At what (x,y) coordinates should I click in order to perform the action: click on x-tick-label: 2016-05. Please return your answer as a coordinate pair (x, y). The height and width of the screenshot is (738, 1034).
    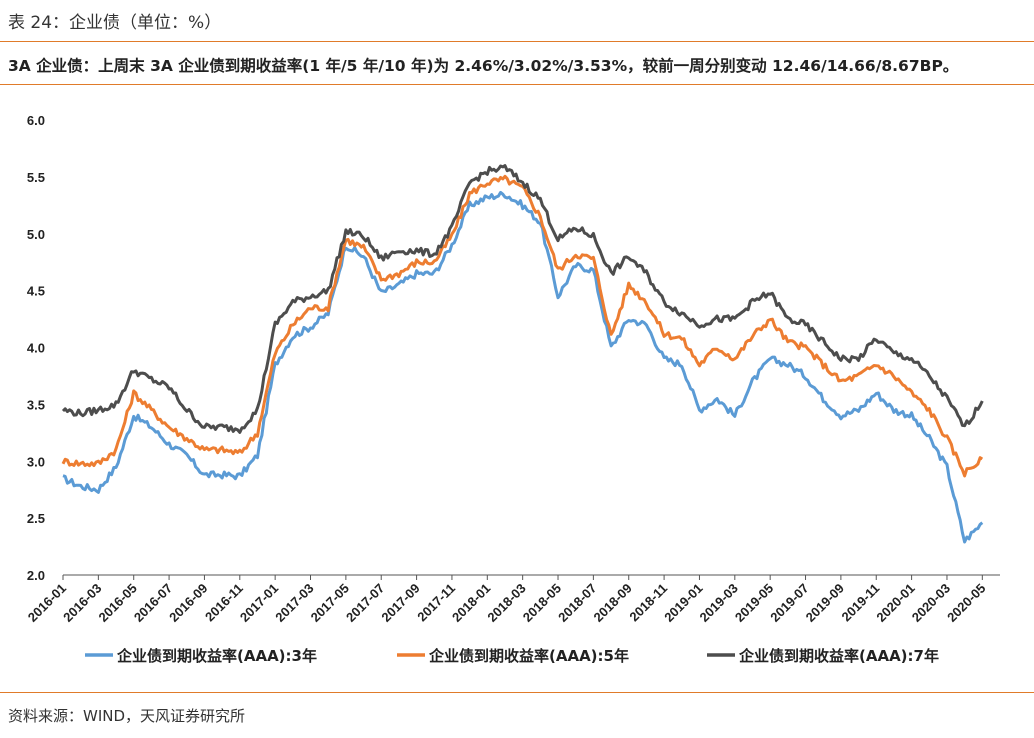
    Looking at the image, I should click on (117, 603).